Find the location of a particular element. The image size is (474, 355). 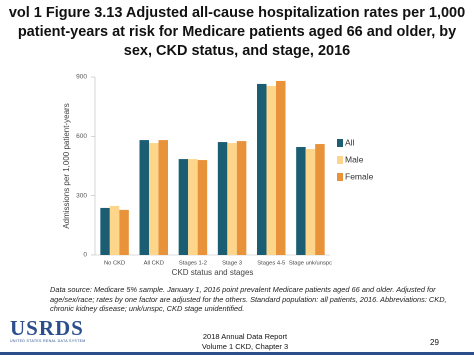

legend-label: Male is located at coordinates (354, 159).